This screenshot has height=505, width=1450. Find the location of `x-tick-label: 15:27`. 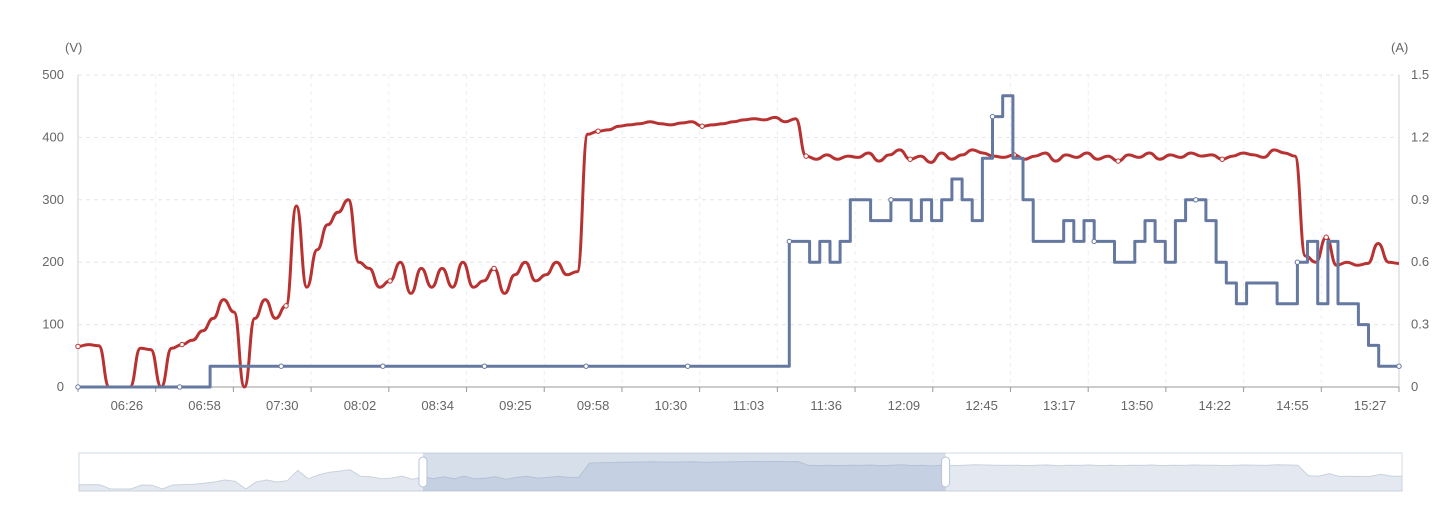

x-tick-label: 15:27 is located at coordinates (1370, 405).